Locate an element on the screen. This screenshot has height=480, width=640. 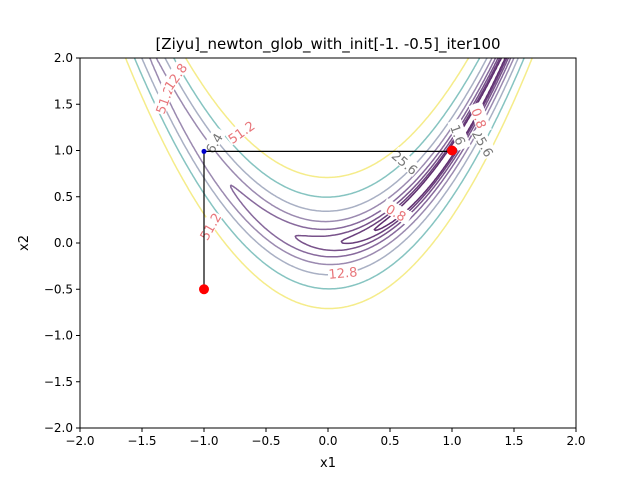
x-axis: −2.0 −1.5 −1.0 −0.5 0.0 0.5 1.0 1.5 2.0 is located at coordinates (325, 438).